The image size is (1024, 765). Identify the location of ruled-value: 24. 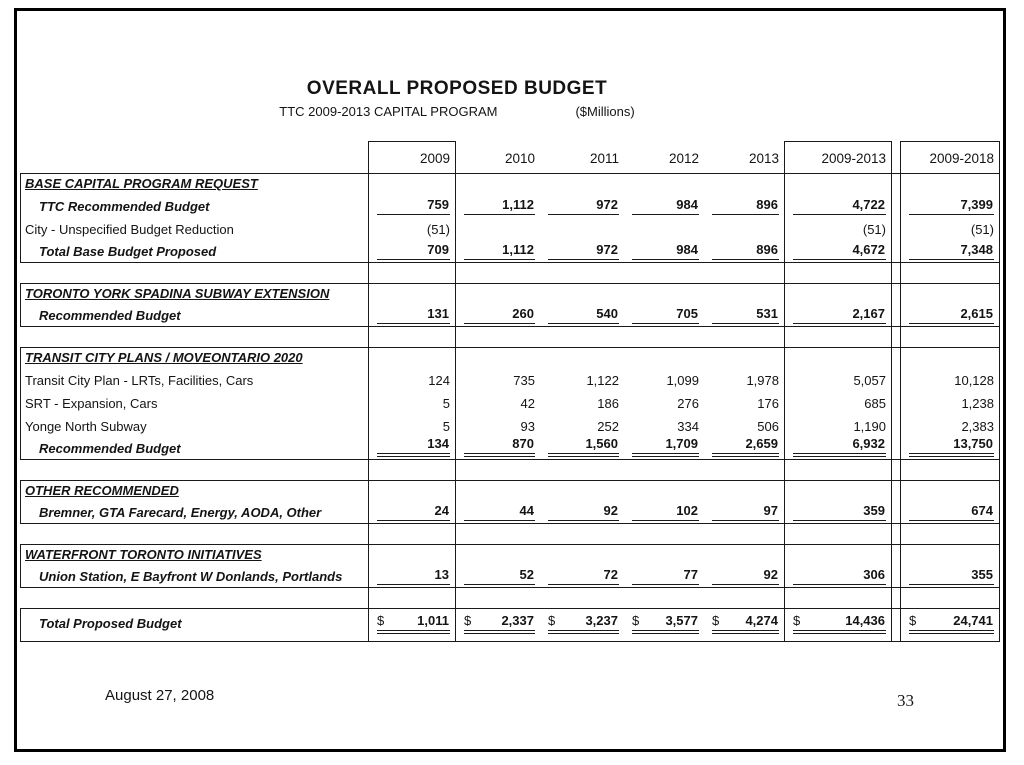
(413, 512).